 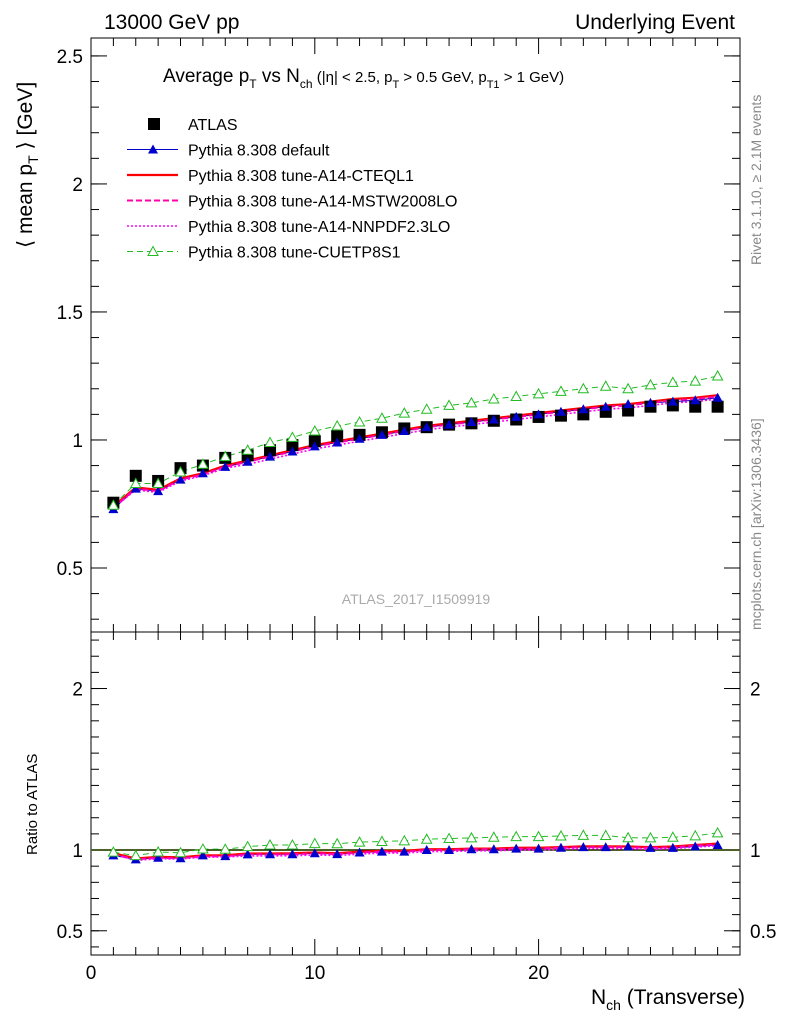 I want to click on xtick-label: 0, so click(x=91, y=973).